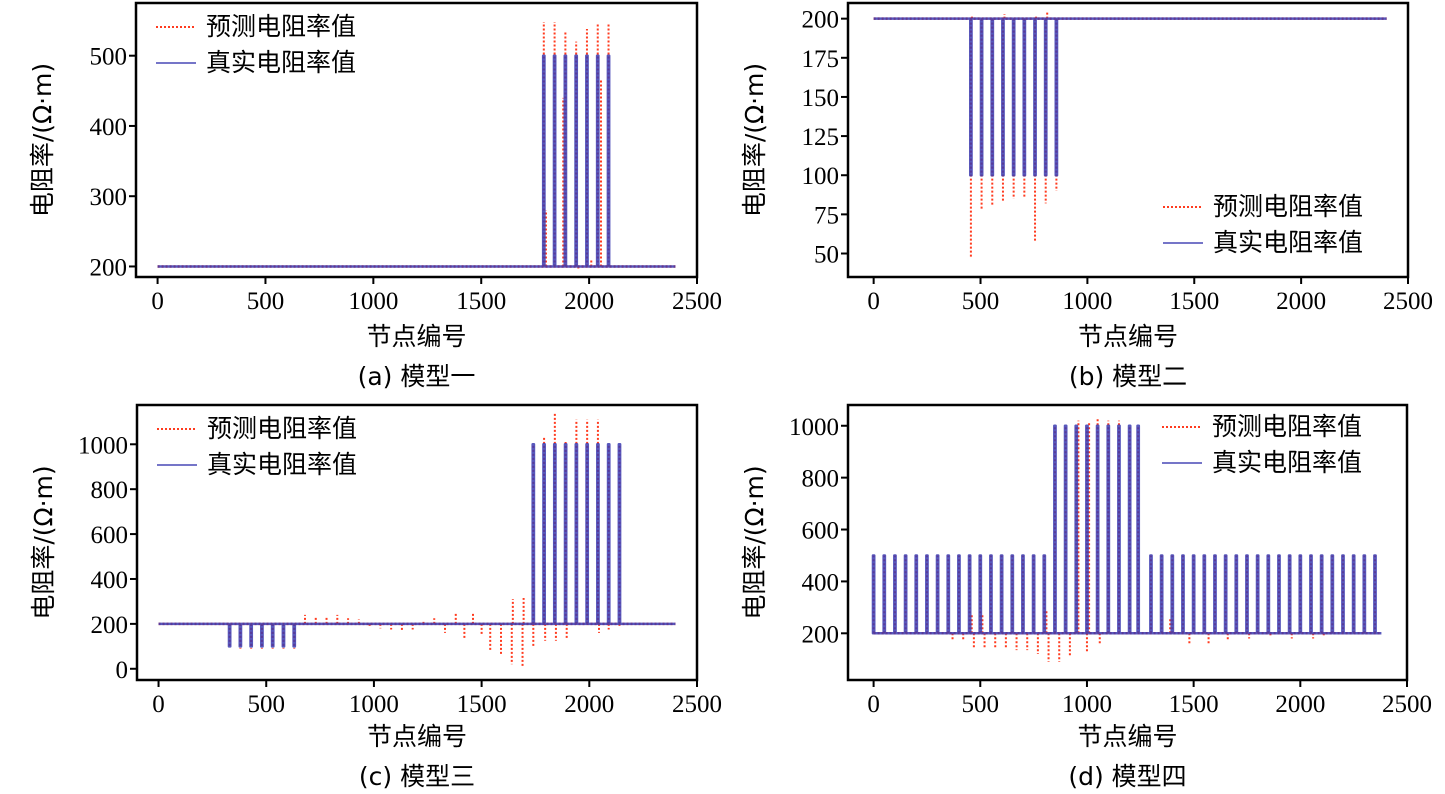  I want to click on y-tick-label: 50, so click(826, 255).